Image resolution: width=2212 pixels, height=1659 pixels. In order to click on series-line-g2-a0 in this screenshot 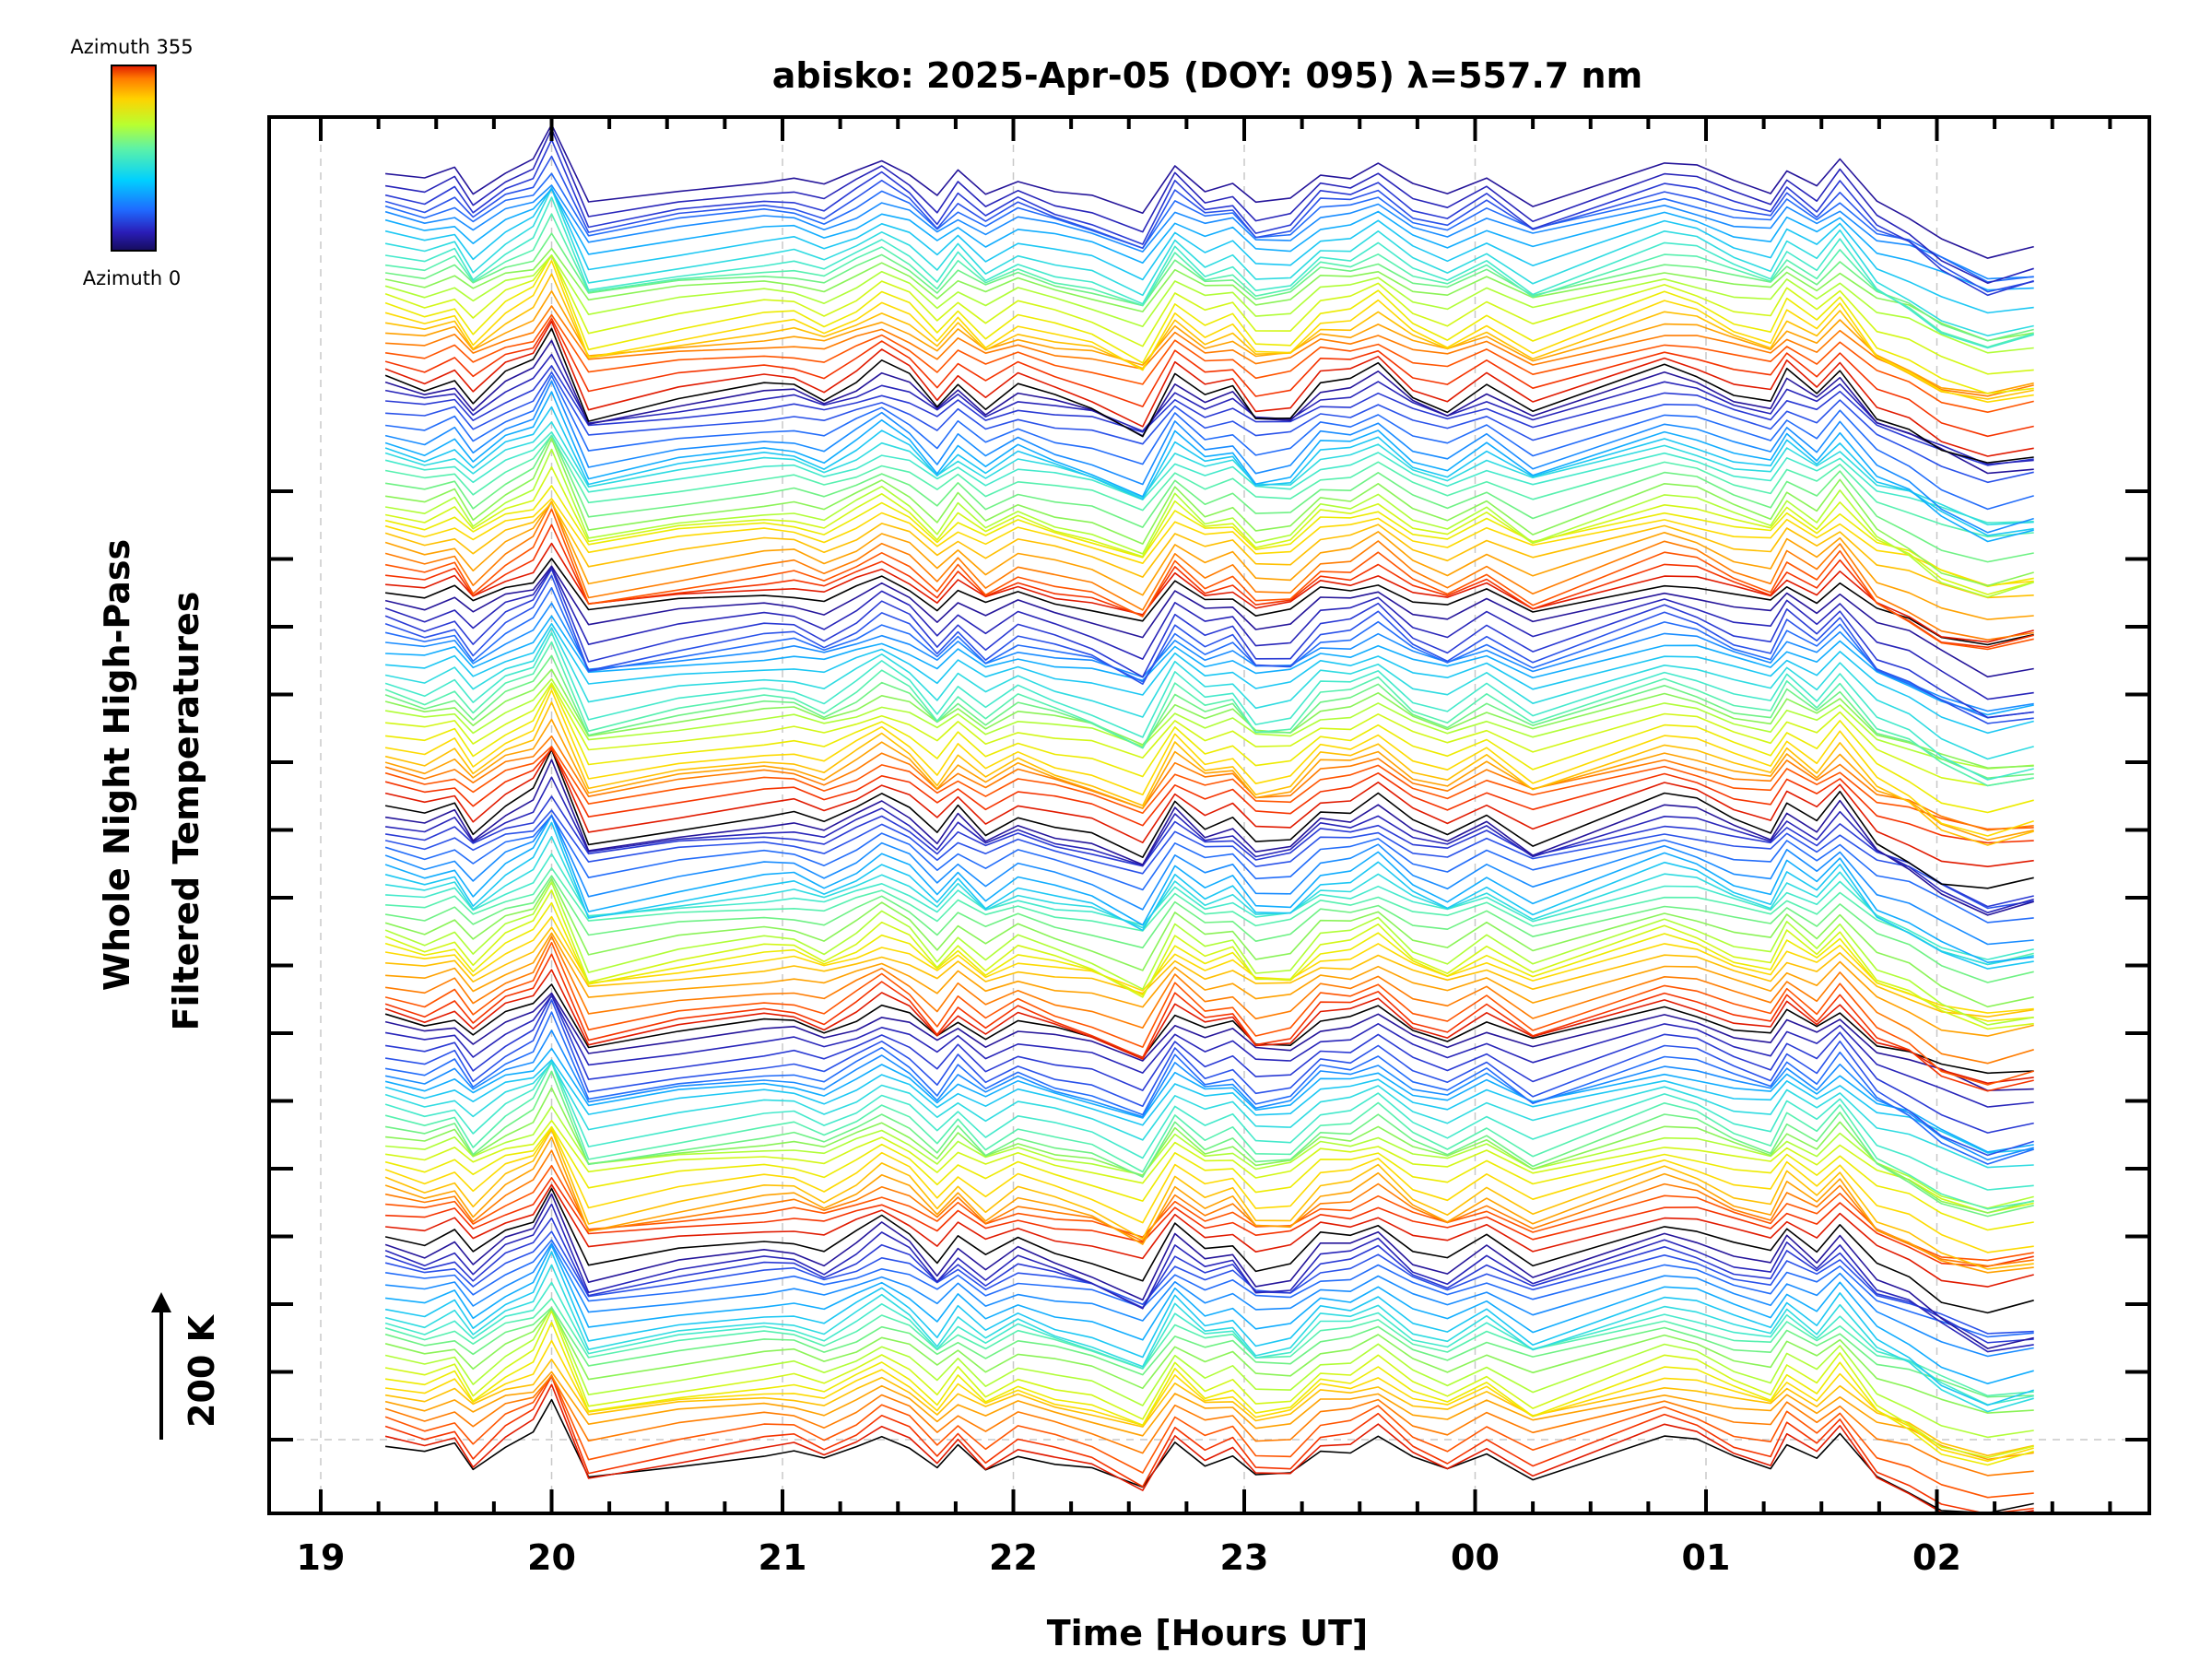, I will do `click(1209, 1029)`.